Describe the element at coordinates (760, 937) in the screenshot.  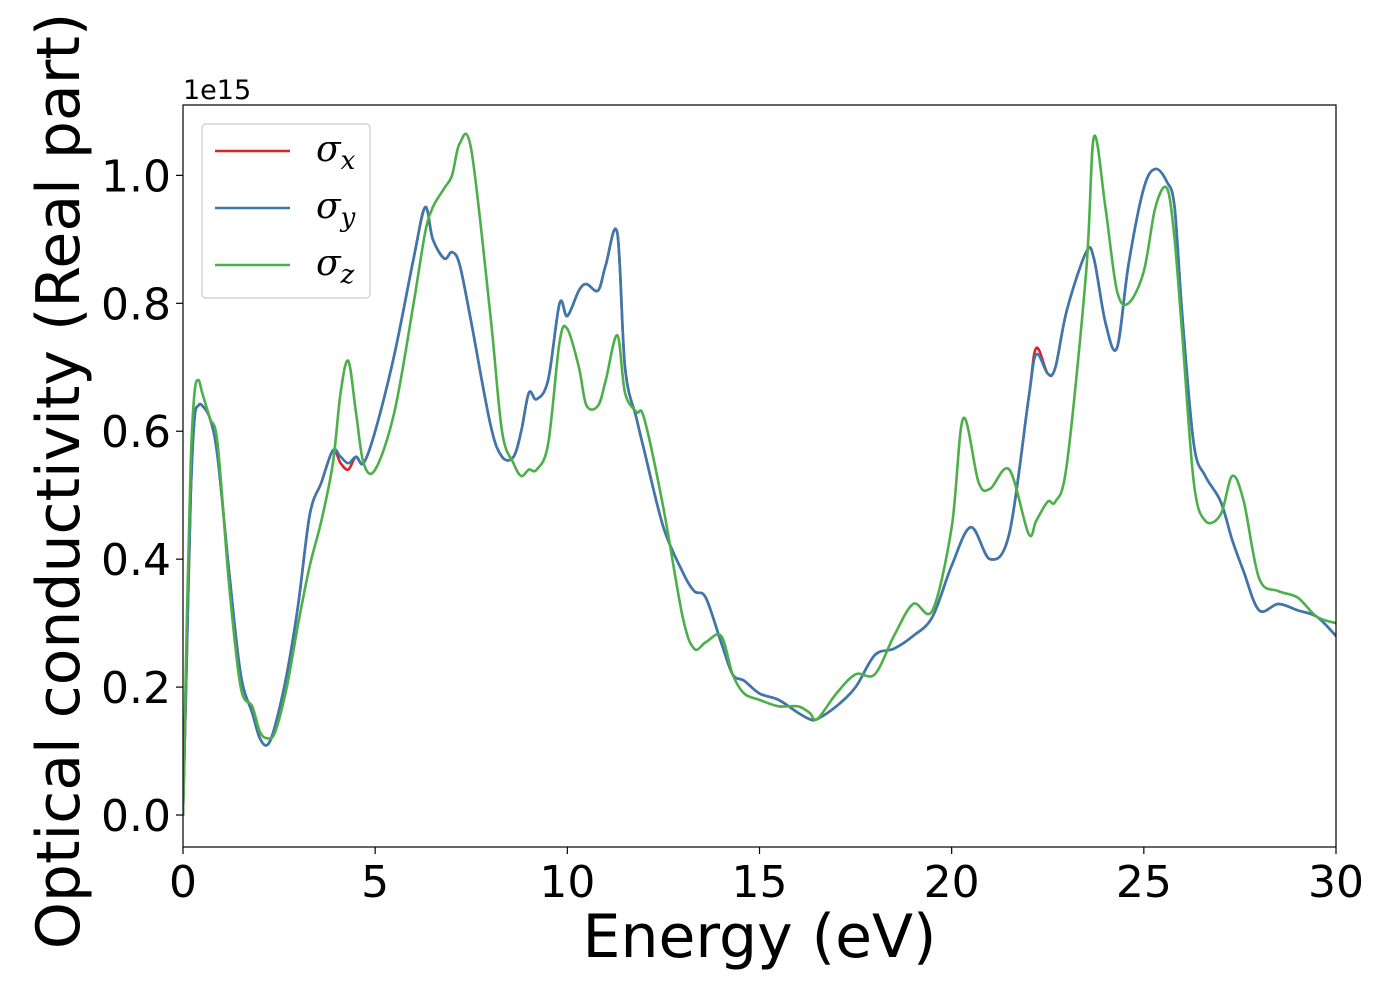
I see `x-axis-label: Energy (eV)` at that location.